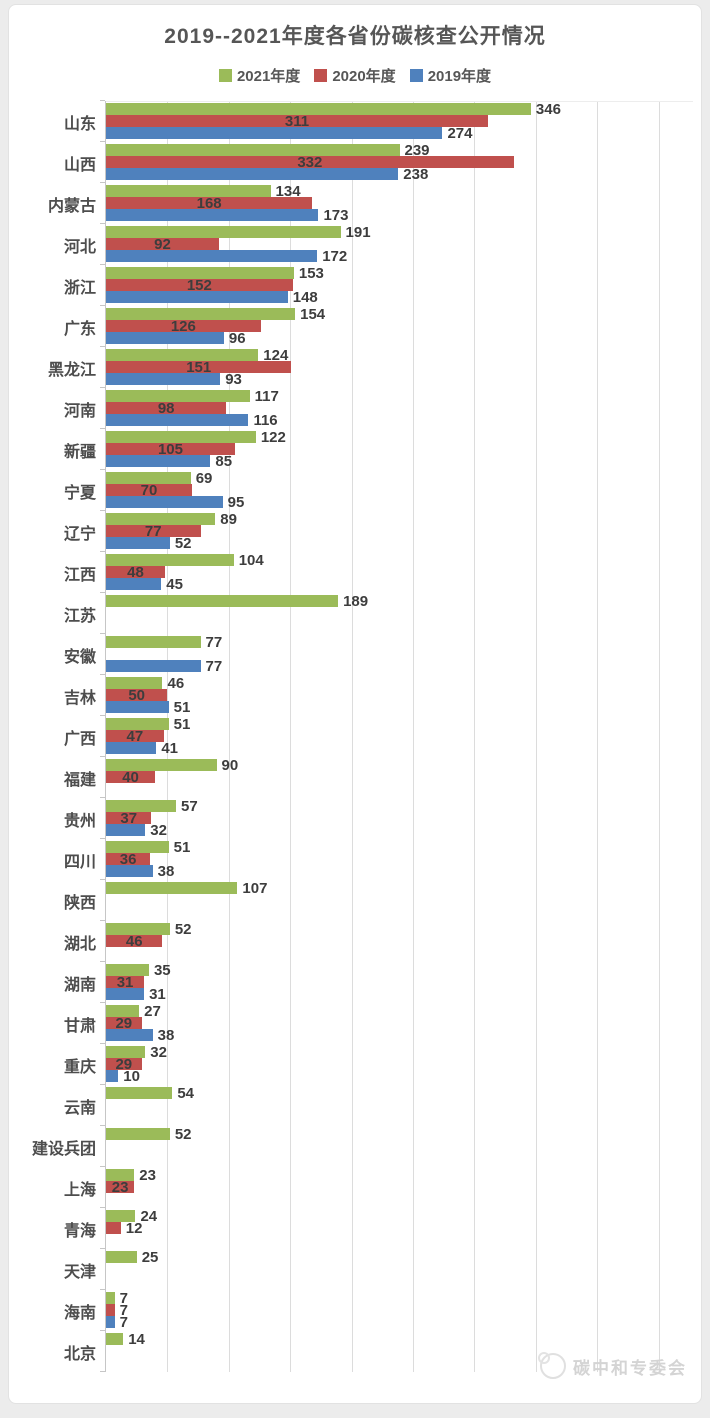 Image resolution: width=710 pixels, height=1418 pixels. I want to click on legend-item-2021年度: 2021年度, so click(259, 75).